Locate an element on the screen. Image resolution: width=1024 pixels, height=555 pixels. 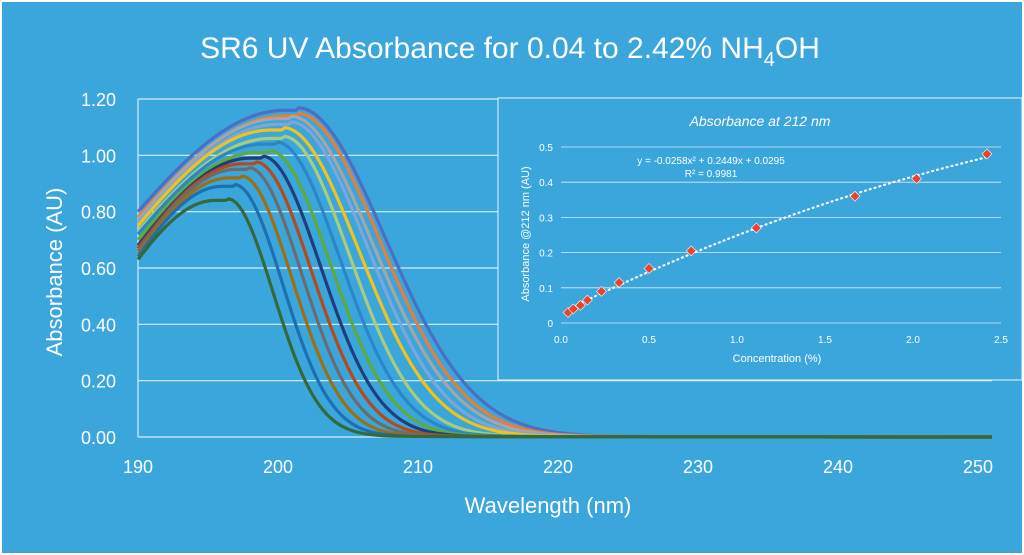
inset-x-tick-label: 1.0 is located at coordinates (737, 340).